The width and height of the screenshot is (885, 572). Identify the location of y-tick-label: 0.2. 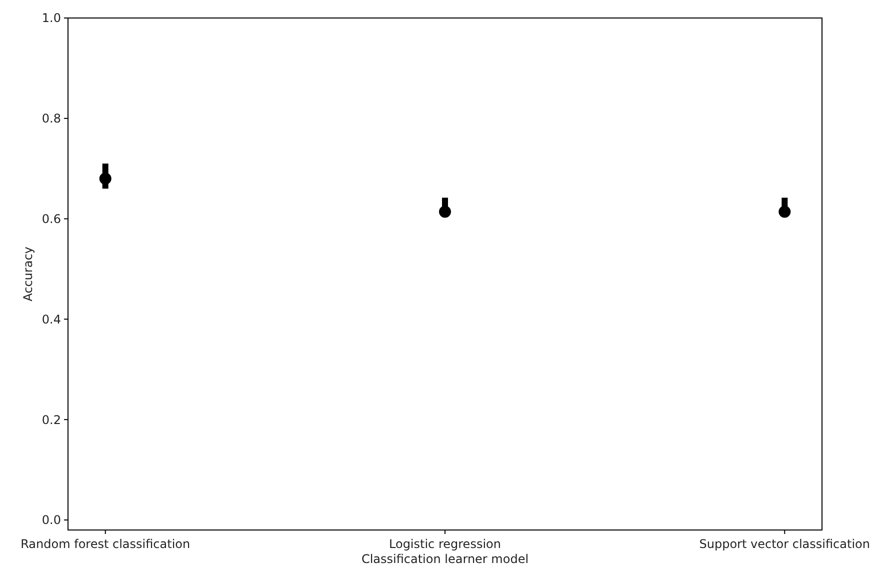
(51, 419).